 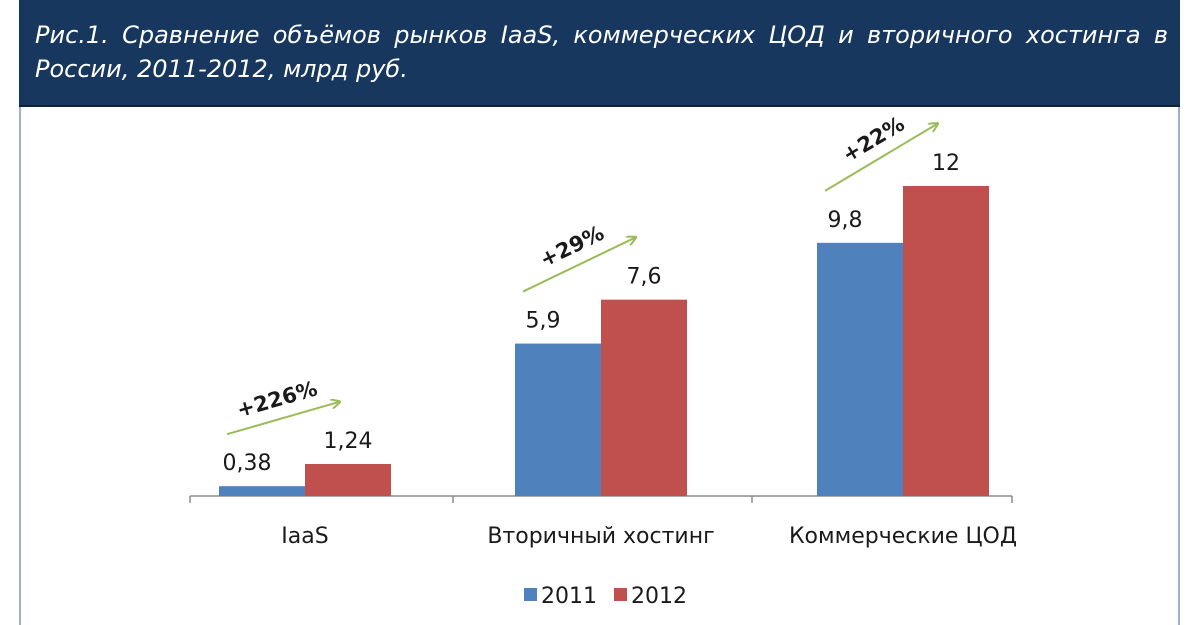 What do you see at coordinates (600, 536) in the screenshot?
I see `category-label: Вторичный хостинг` at bounding box center [600, 536].